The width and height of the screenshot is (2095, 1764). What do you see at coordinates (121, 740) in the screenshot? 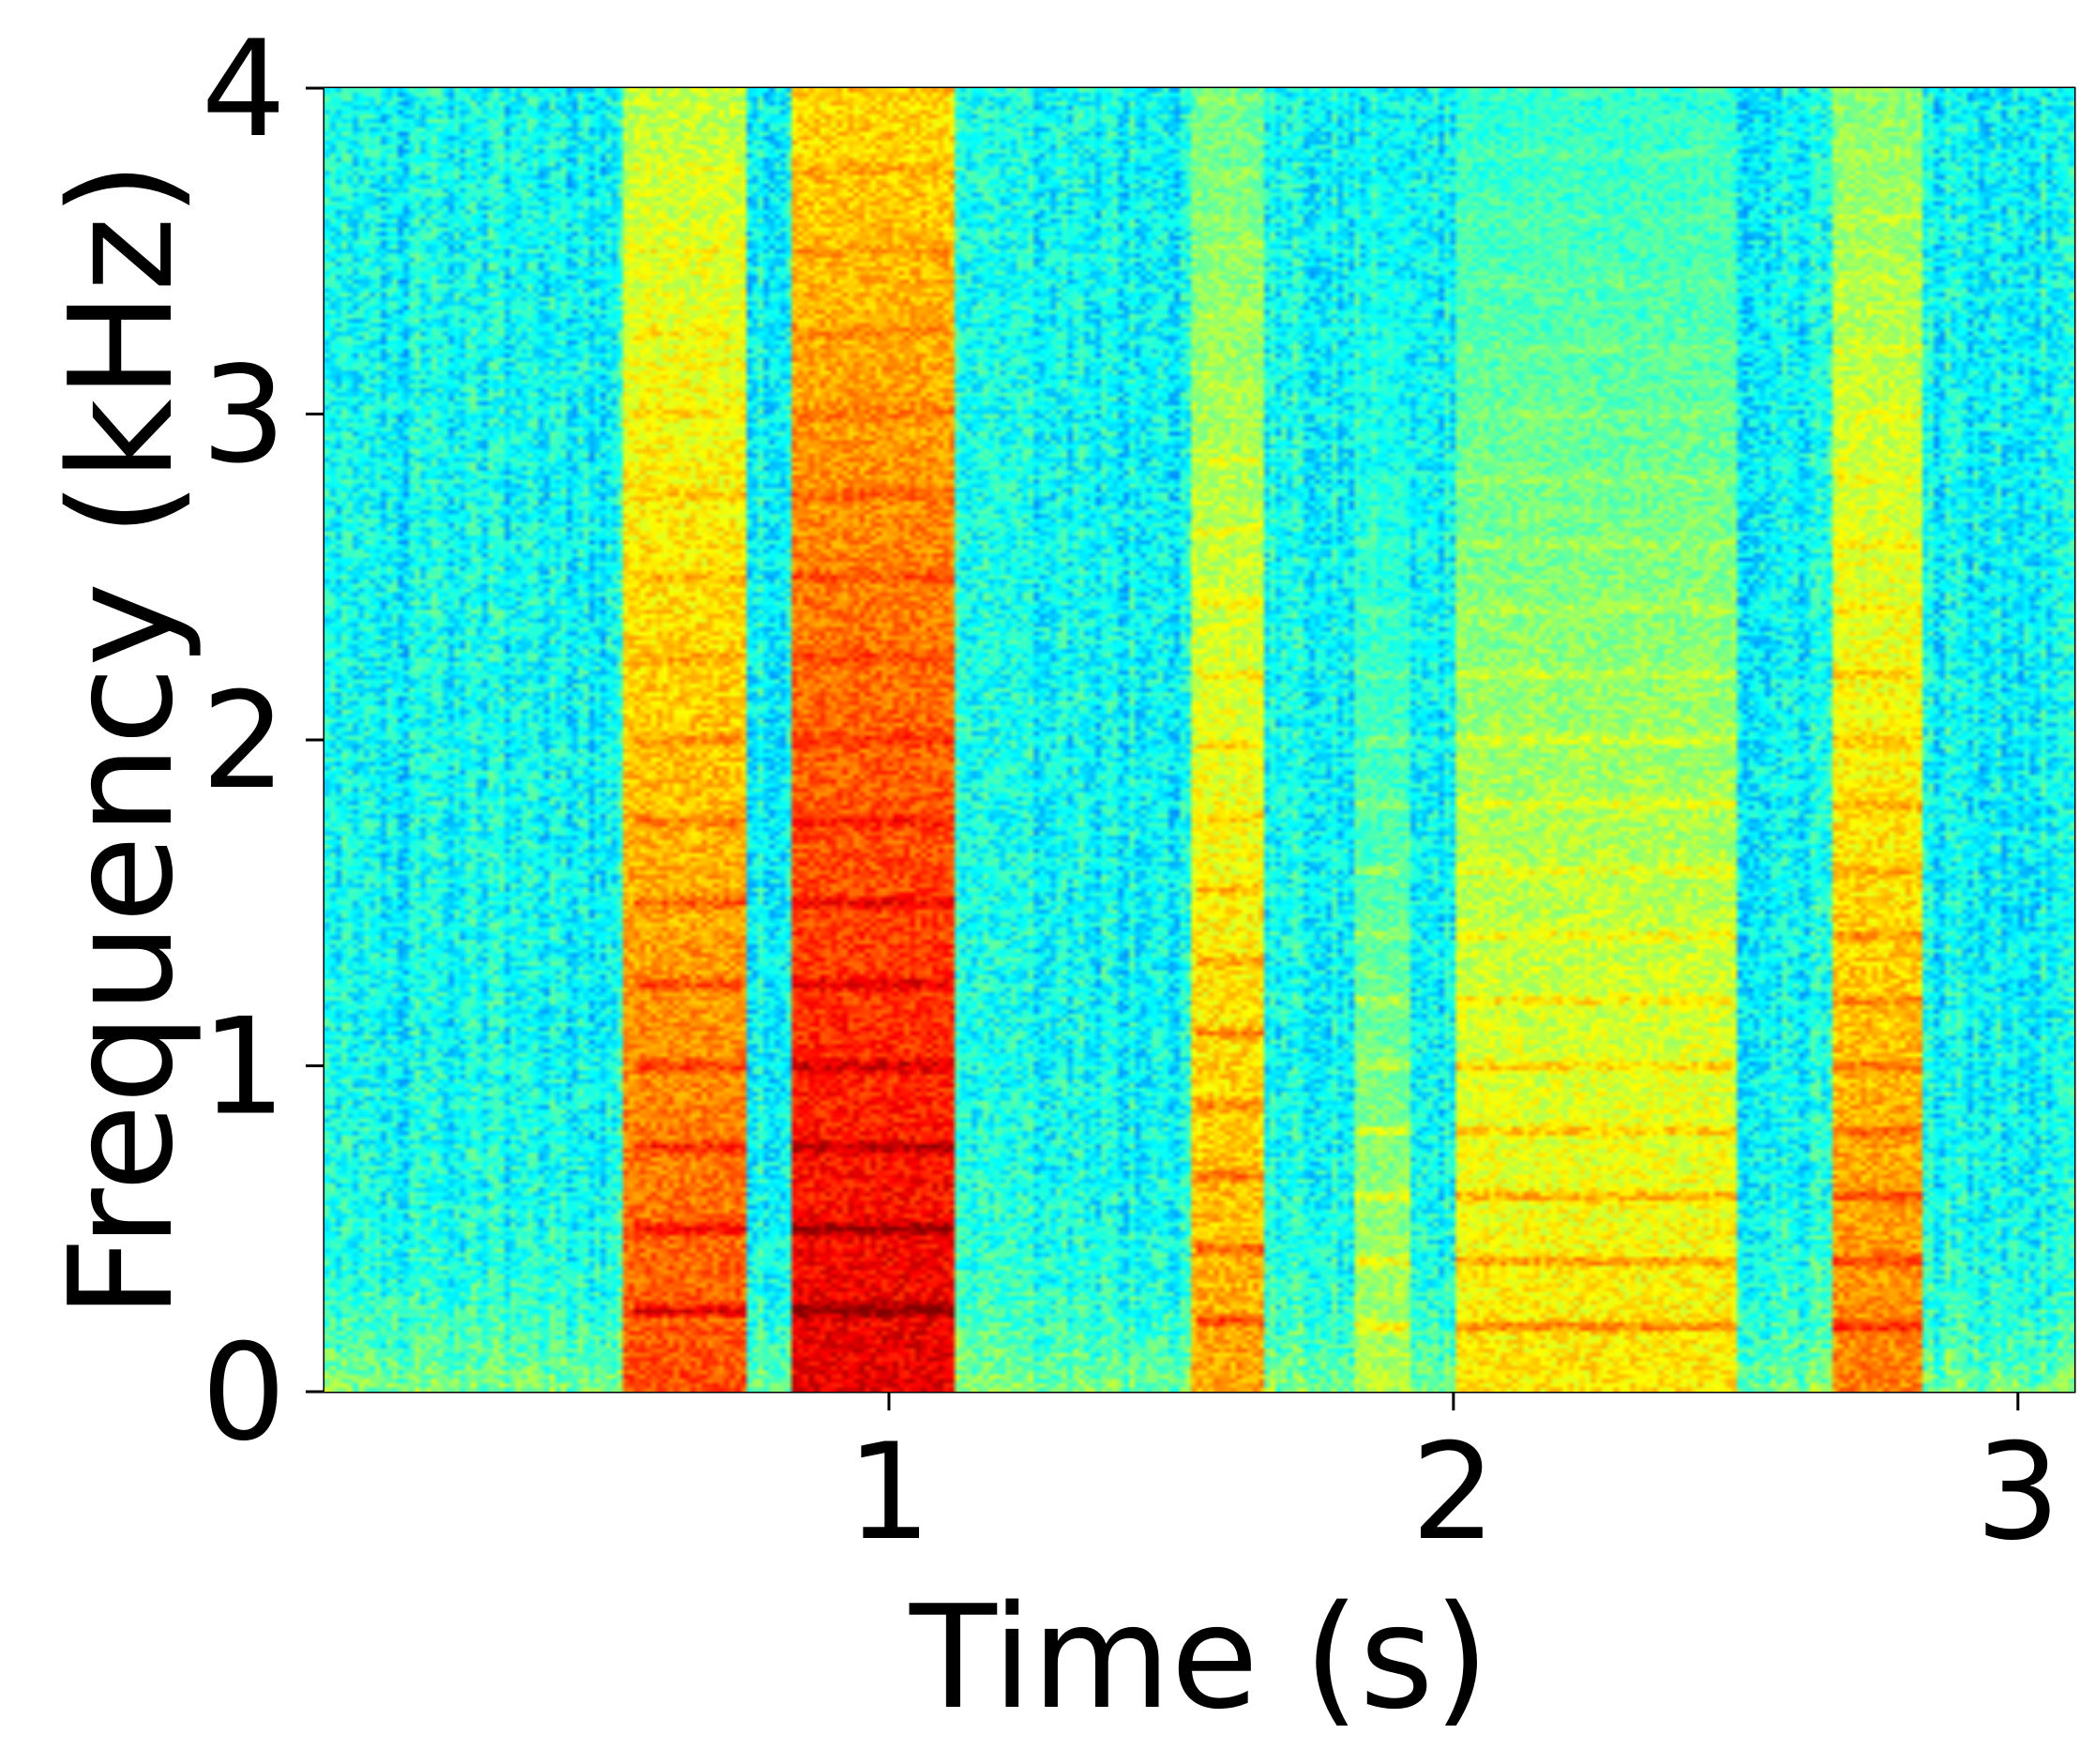
I see `y-axis-label: Frequency (kHz)` at bounding box center [121, 740].